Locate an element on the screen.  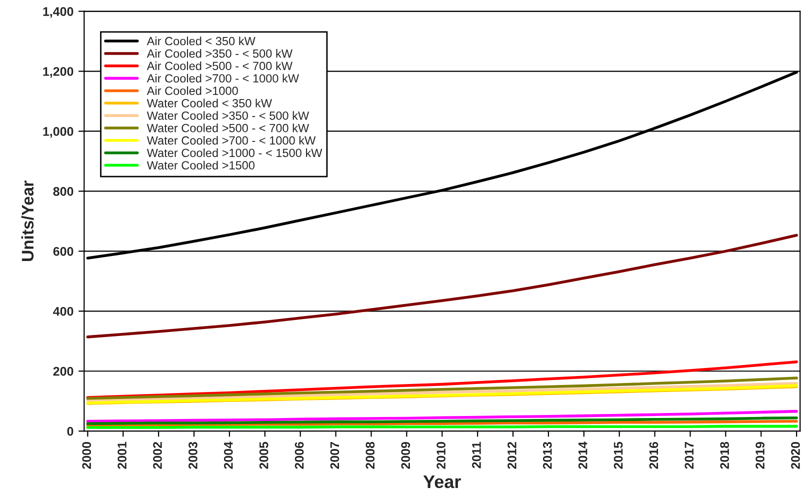
y-tick-label: 1,400 is located at coordinates (58, 12).